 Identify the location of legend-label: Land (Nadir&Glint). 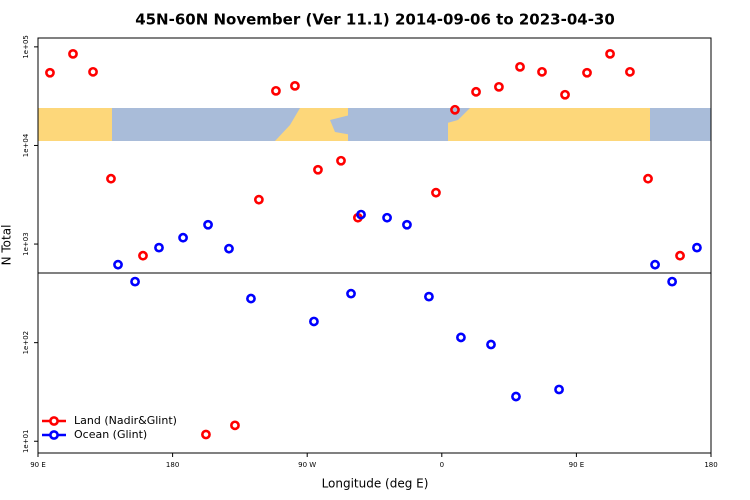
(125, 420).